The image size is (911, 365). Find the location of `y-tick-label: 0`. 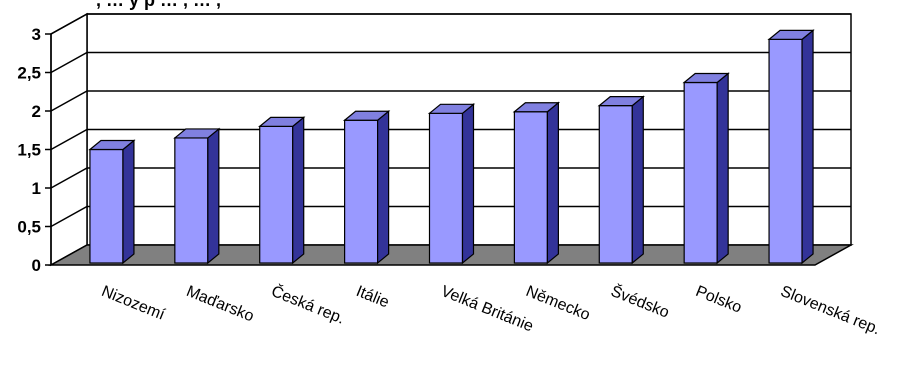

y-tick-label: 0 is located at coordinates (36, 265).